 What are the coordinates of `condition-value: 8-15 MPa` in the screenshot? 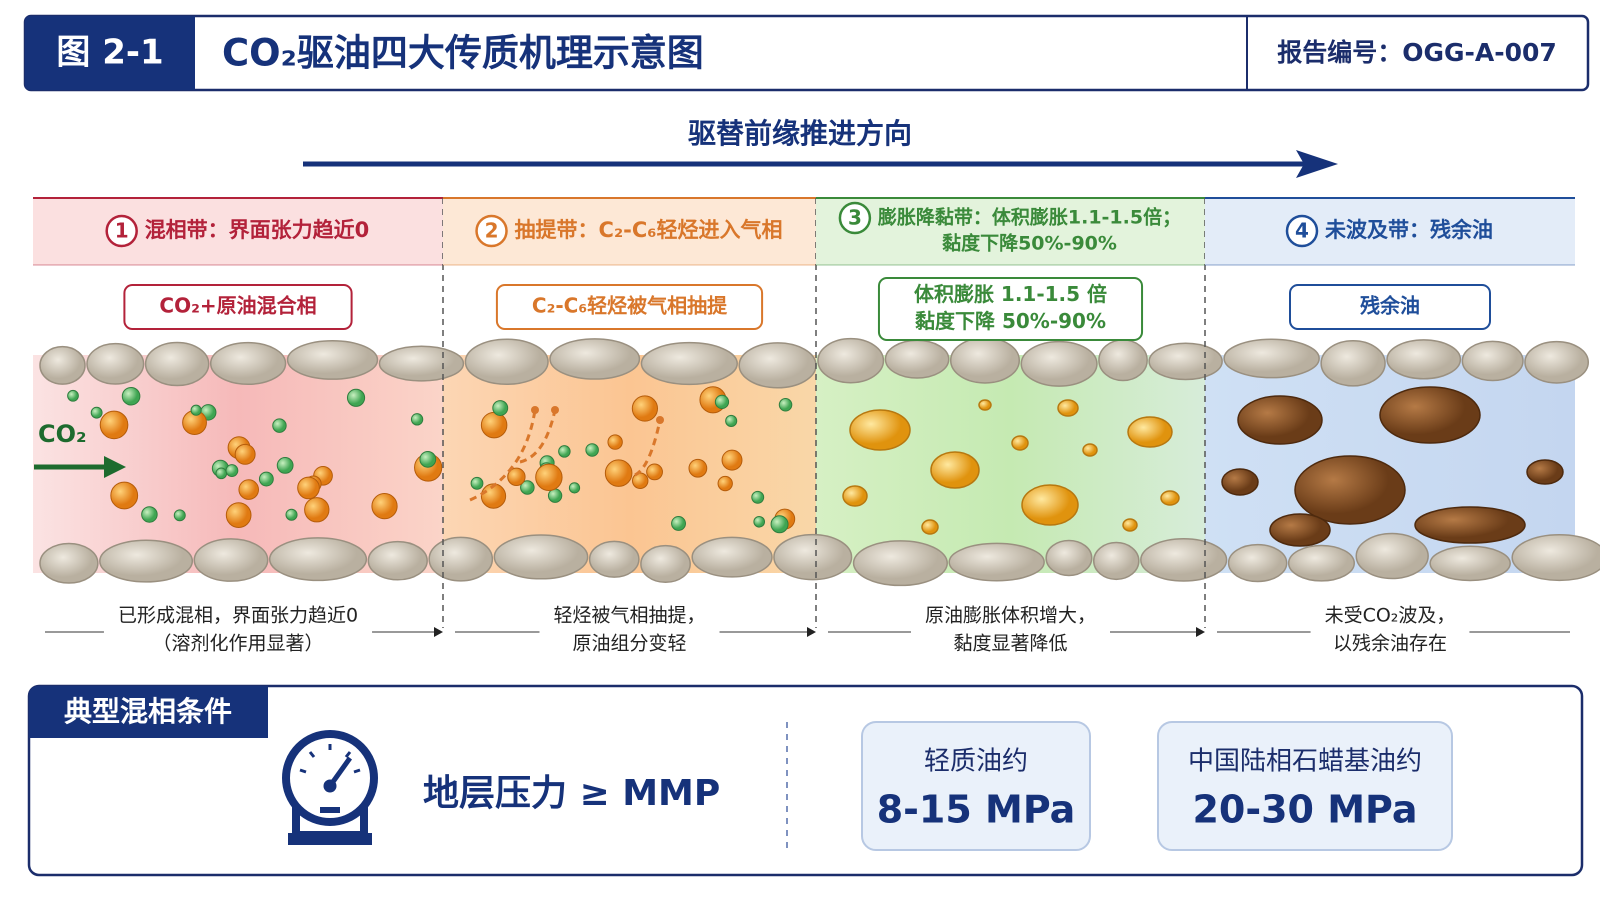 It's located at (976, 810).